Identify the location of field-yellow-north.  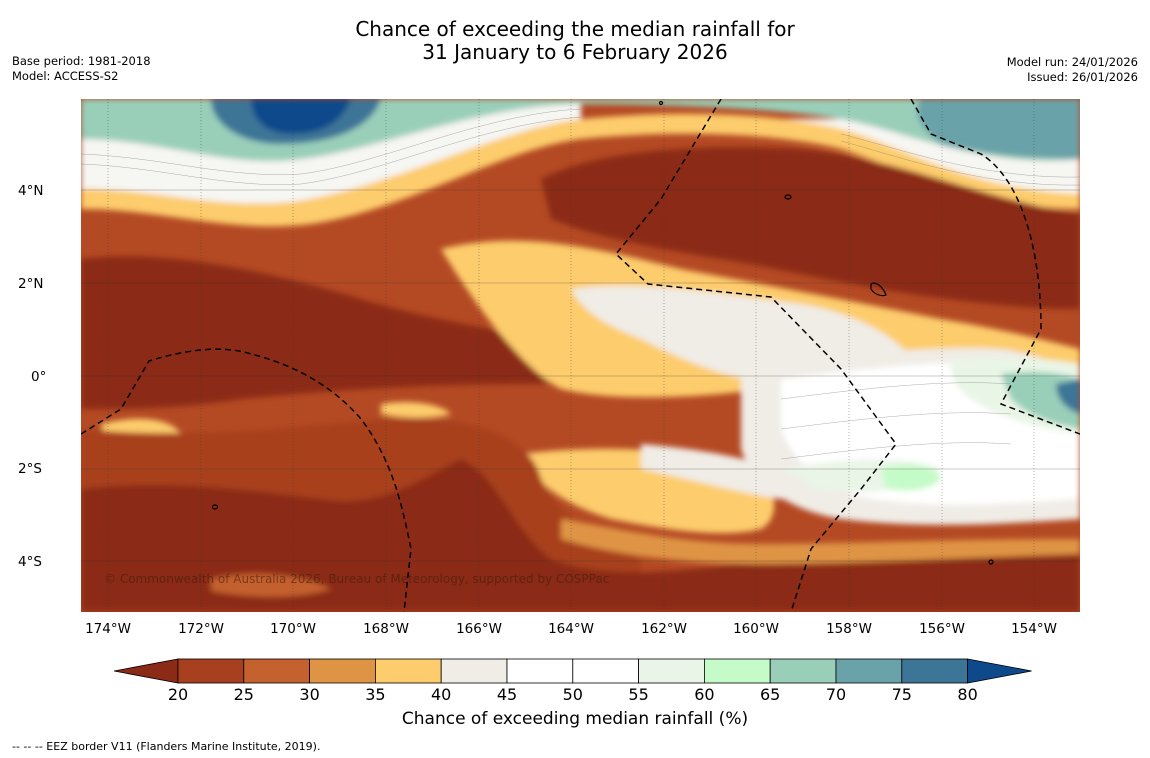
(580, 170).